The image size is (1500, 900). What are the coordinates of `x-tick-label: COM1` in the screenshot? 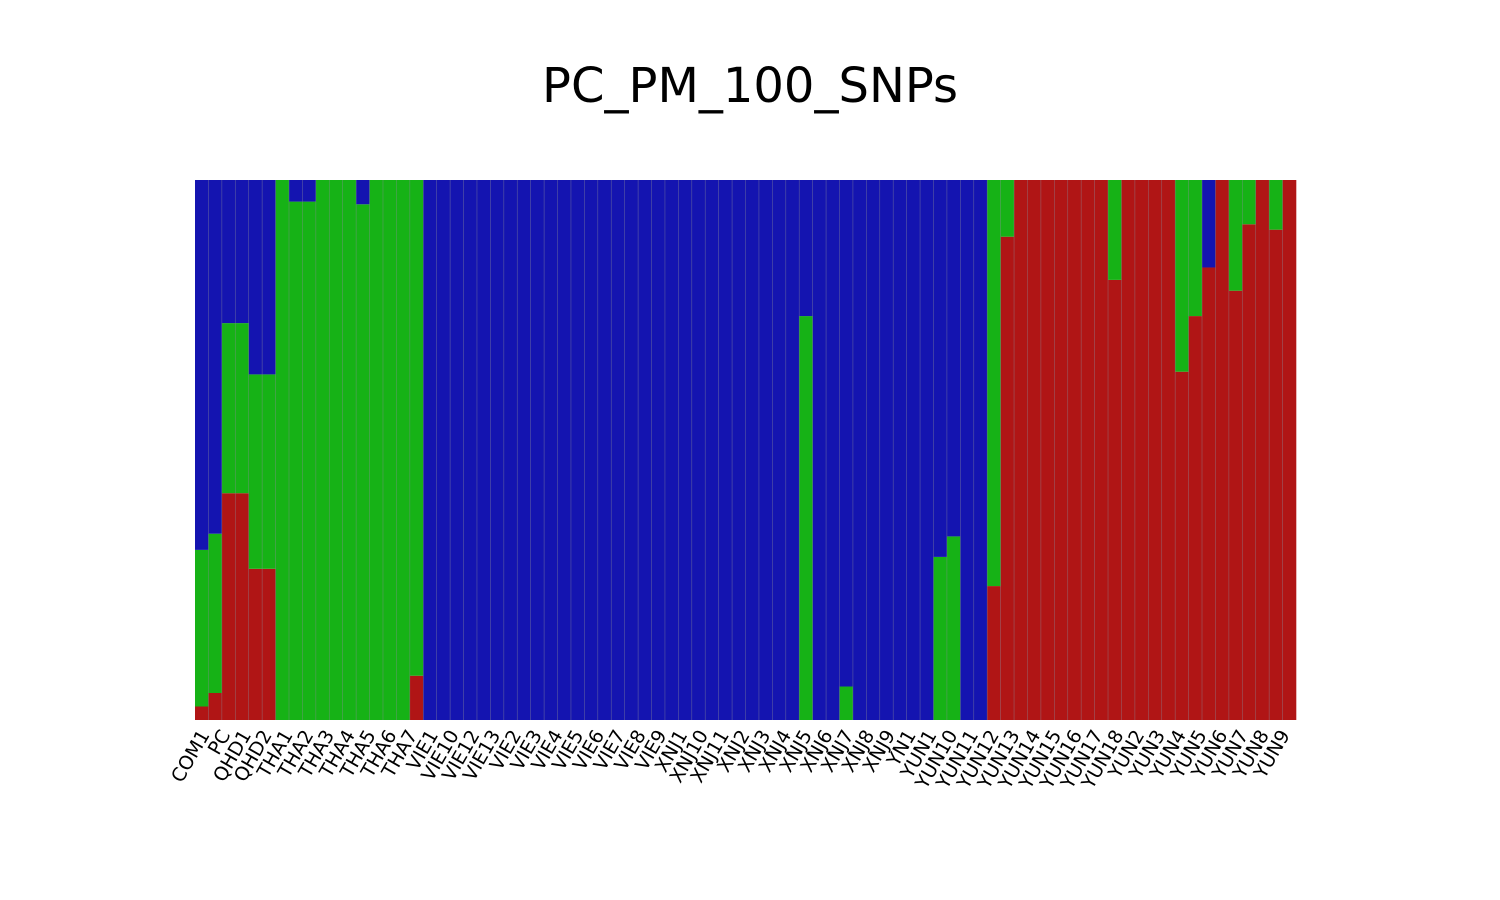 It's located at (190, 756).